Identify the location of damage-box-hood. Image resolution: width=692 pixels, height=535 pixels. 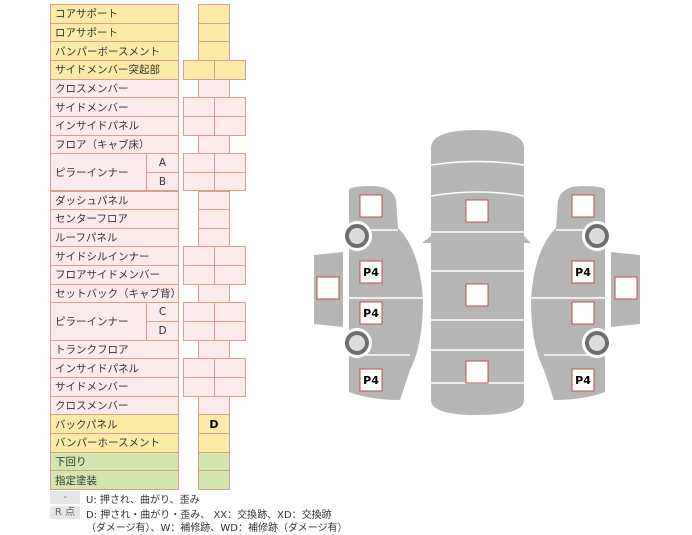
(477, 211).